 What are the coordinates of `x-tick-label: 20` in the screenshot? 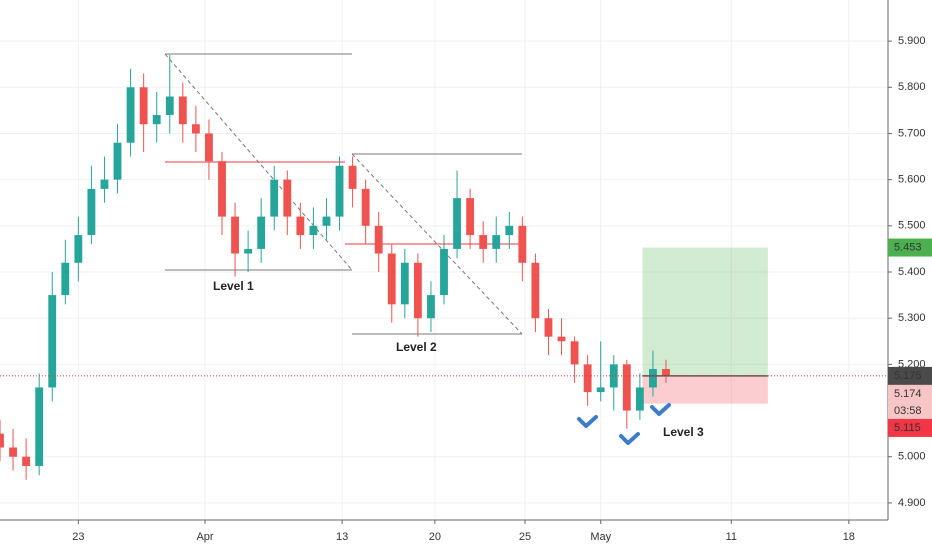 It's located at (435, 537).